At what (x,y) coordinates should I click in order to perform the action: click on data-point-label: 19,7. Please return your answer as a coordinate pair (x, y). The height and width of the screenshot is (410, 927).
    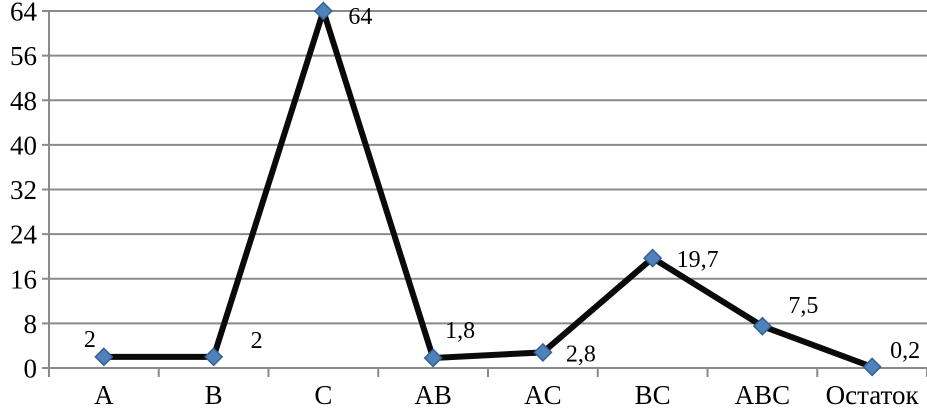
    Looking at the image, I should click on (698, 260).